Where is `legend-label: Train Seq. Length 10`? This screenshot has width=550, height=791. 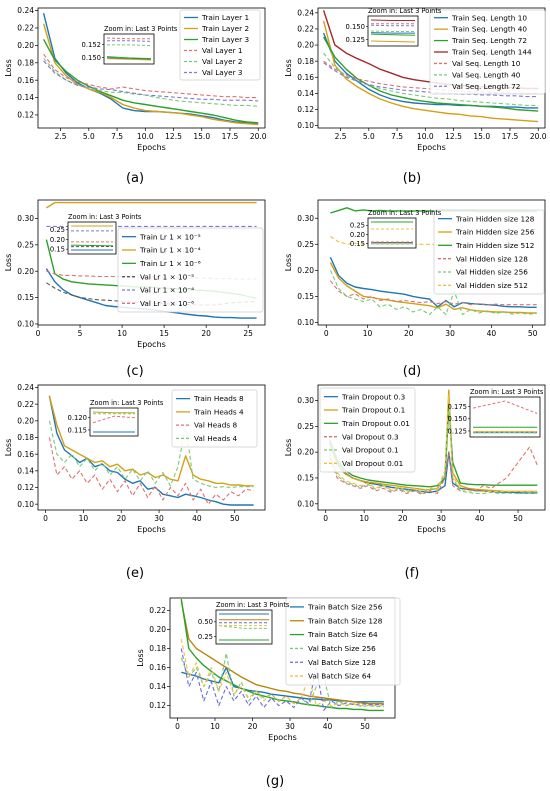 legend-label: Train Seq. Length 10 is located at coordinates (489, 17).